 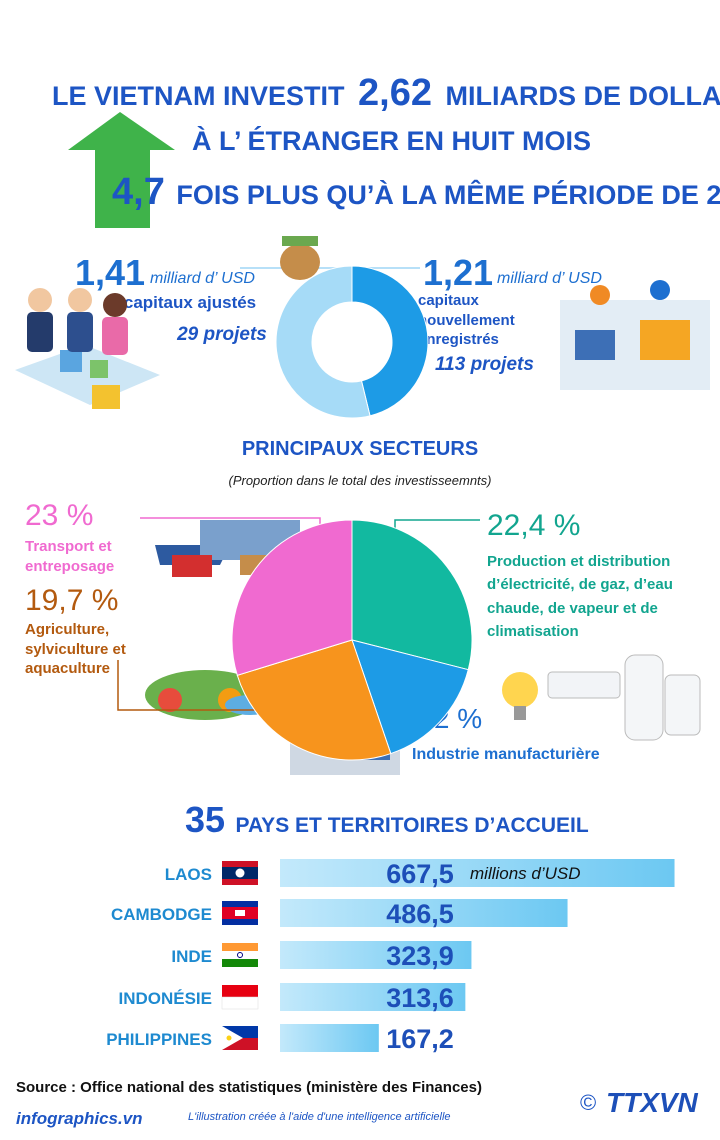 I want to click on donut-projects: 29 projets, so click(x=221, y=334).